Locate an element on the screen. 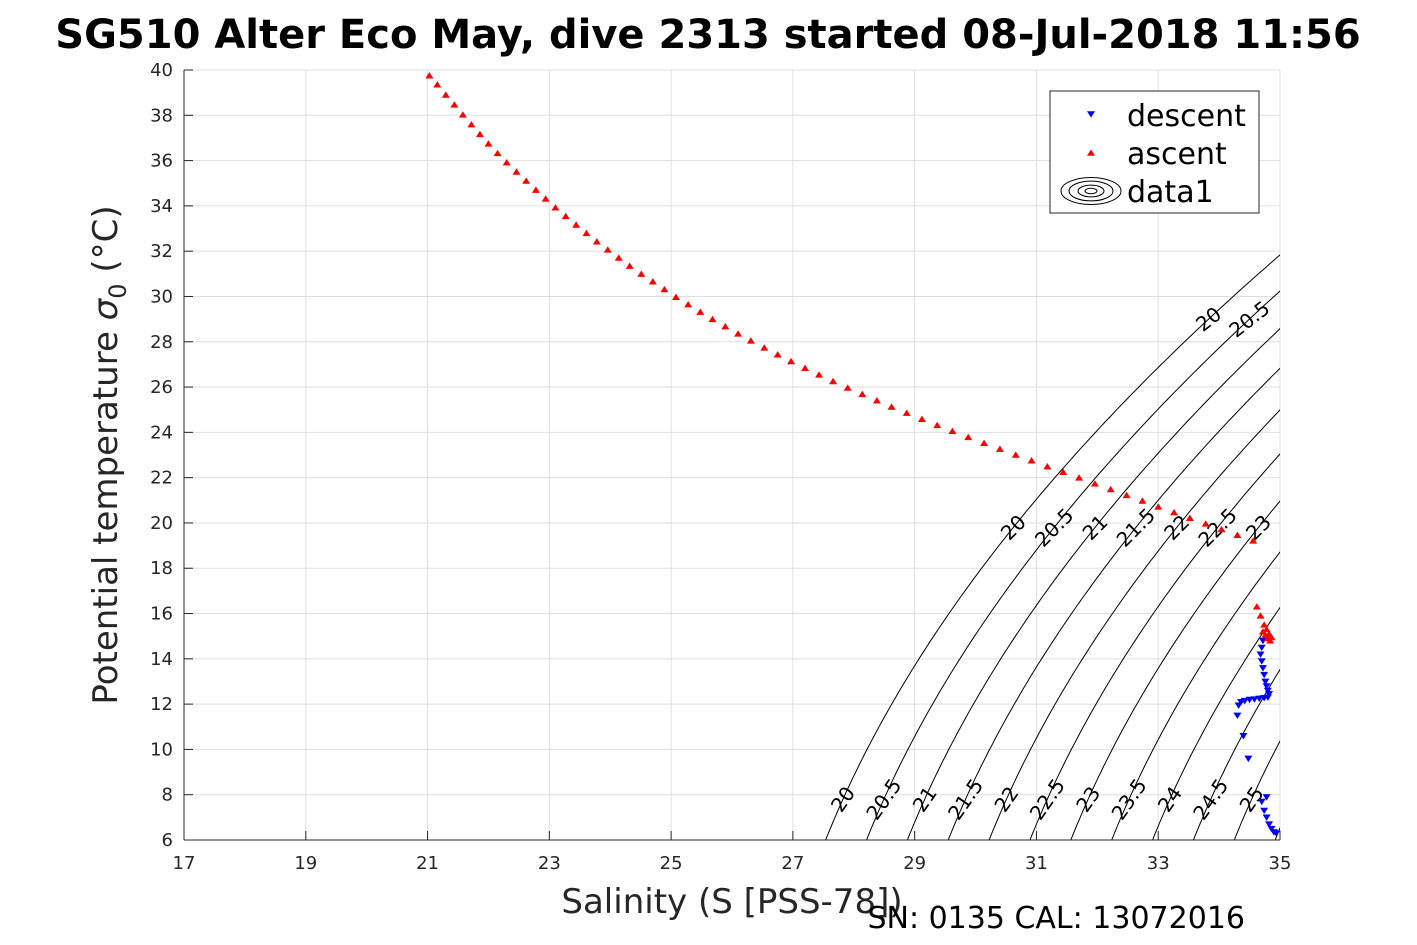 The width and height of the screenshot is (1417, 945). legend-label: ascent is located at coordinates (1177, 154).